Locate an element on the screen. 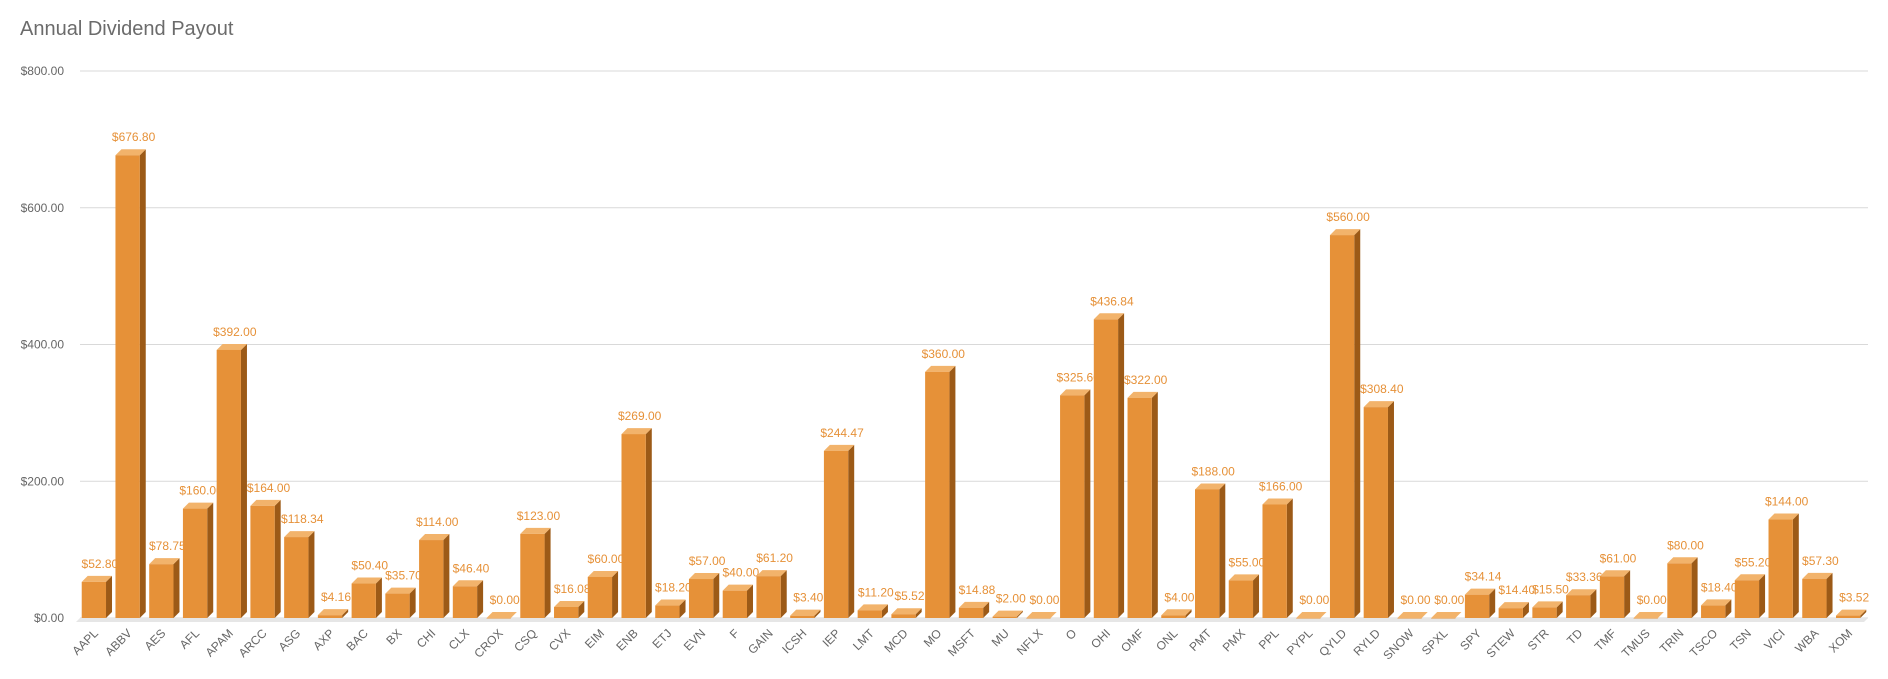  x-tick-label: ABBV is located at coordinates (118, 642).